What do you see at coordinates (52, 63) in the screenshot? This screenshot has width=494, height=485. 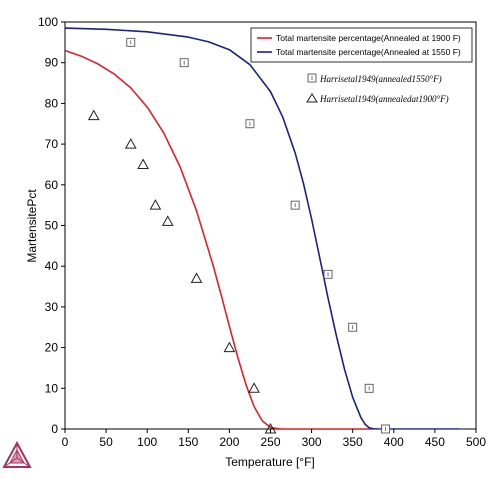 I see `y-tick-label: 90` at bounding box center [52, 63].